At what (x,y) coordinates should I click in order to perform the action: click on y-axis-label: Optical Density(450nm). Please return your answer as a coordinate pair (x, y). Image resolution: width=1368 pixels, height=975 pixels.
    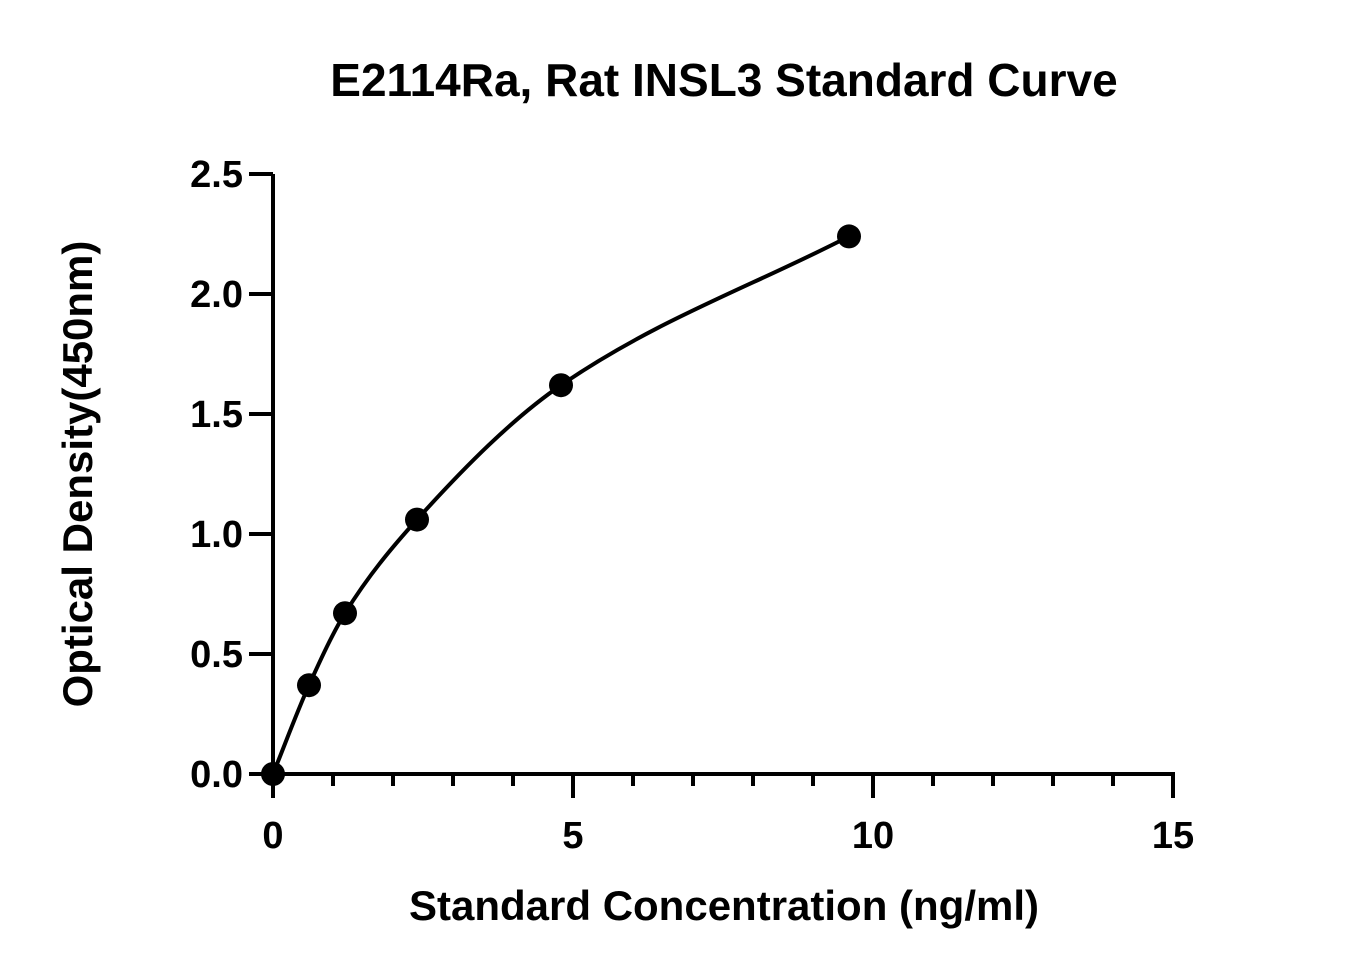
    Looking at the image, I should click on (77, 474).